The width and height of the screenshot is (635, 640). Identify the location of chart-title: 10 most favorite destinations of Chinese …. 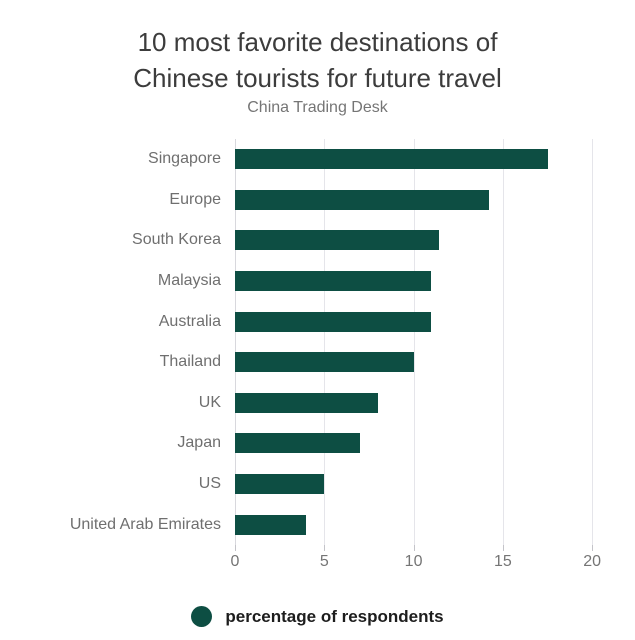
(317, 60).